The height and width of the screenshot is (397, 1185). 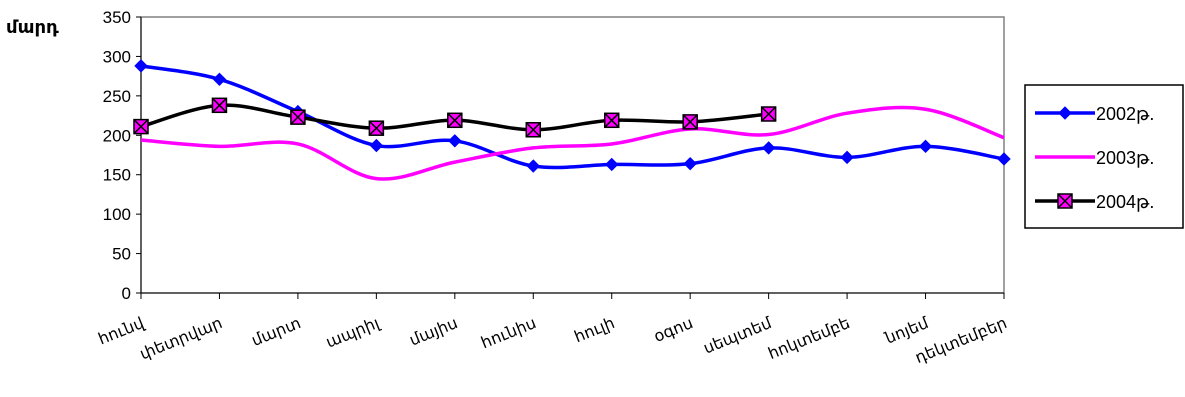 I want to click on y-tick-label: 0, so click(x=126, y=293).